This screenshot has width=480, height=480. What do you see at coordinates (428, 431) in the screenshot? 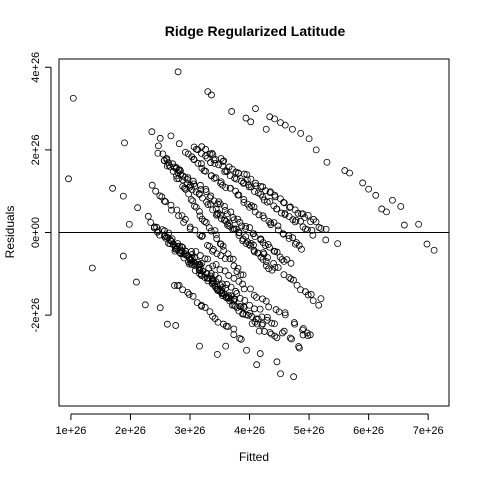
I see `x-tick-label: 7e+26` at bounding box center [428, 431].